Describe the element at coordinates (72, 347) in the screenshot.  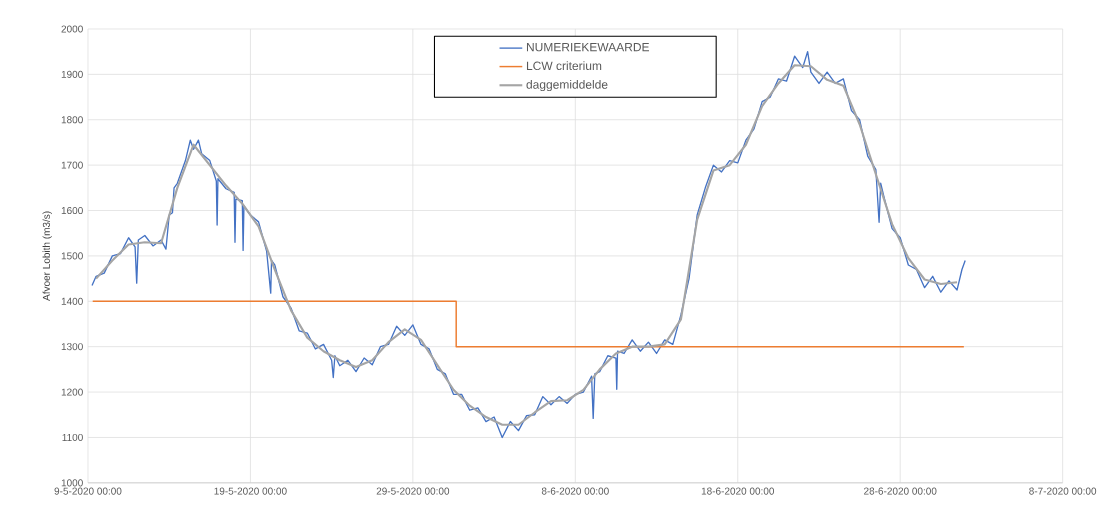
I see `y-tick-label: 1300` at that location.